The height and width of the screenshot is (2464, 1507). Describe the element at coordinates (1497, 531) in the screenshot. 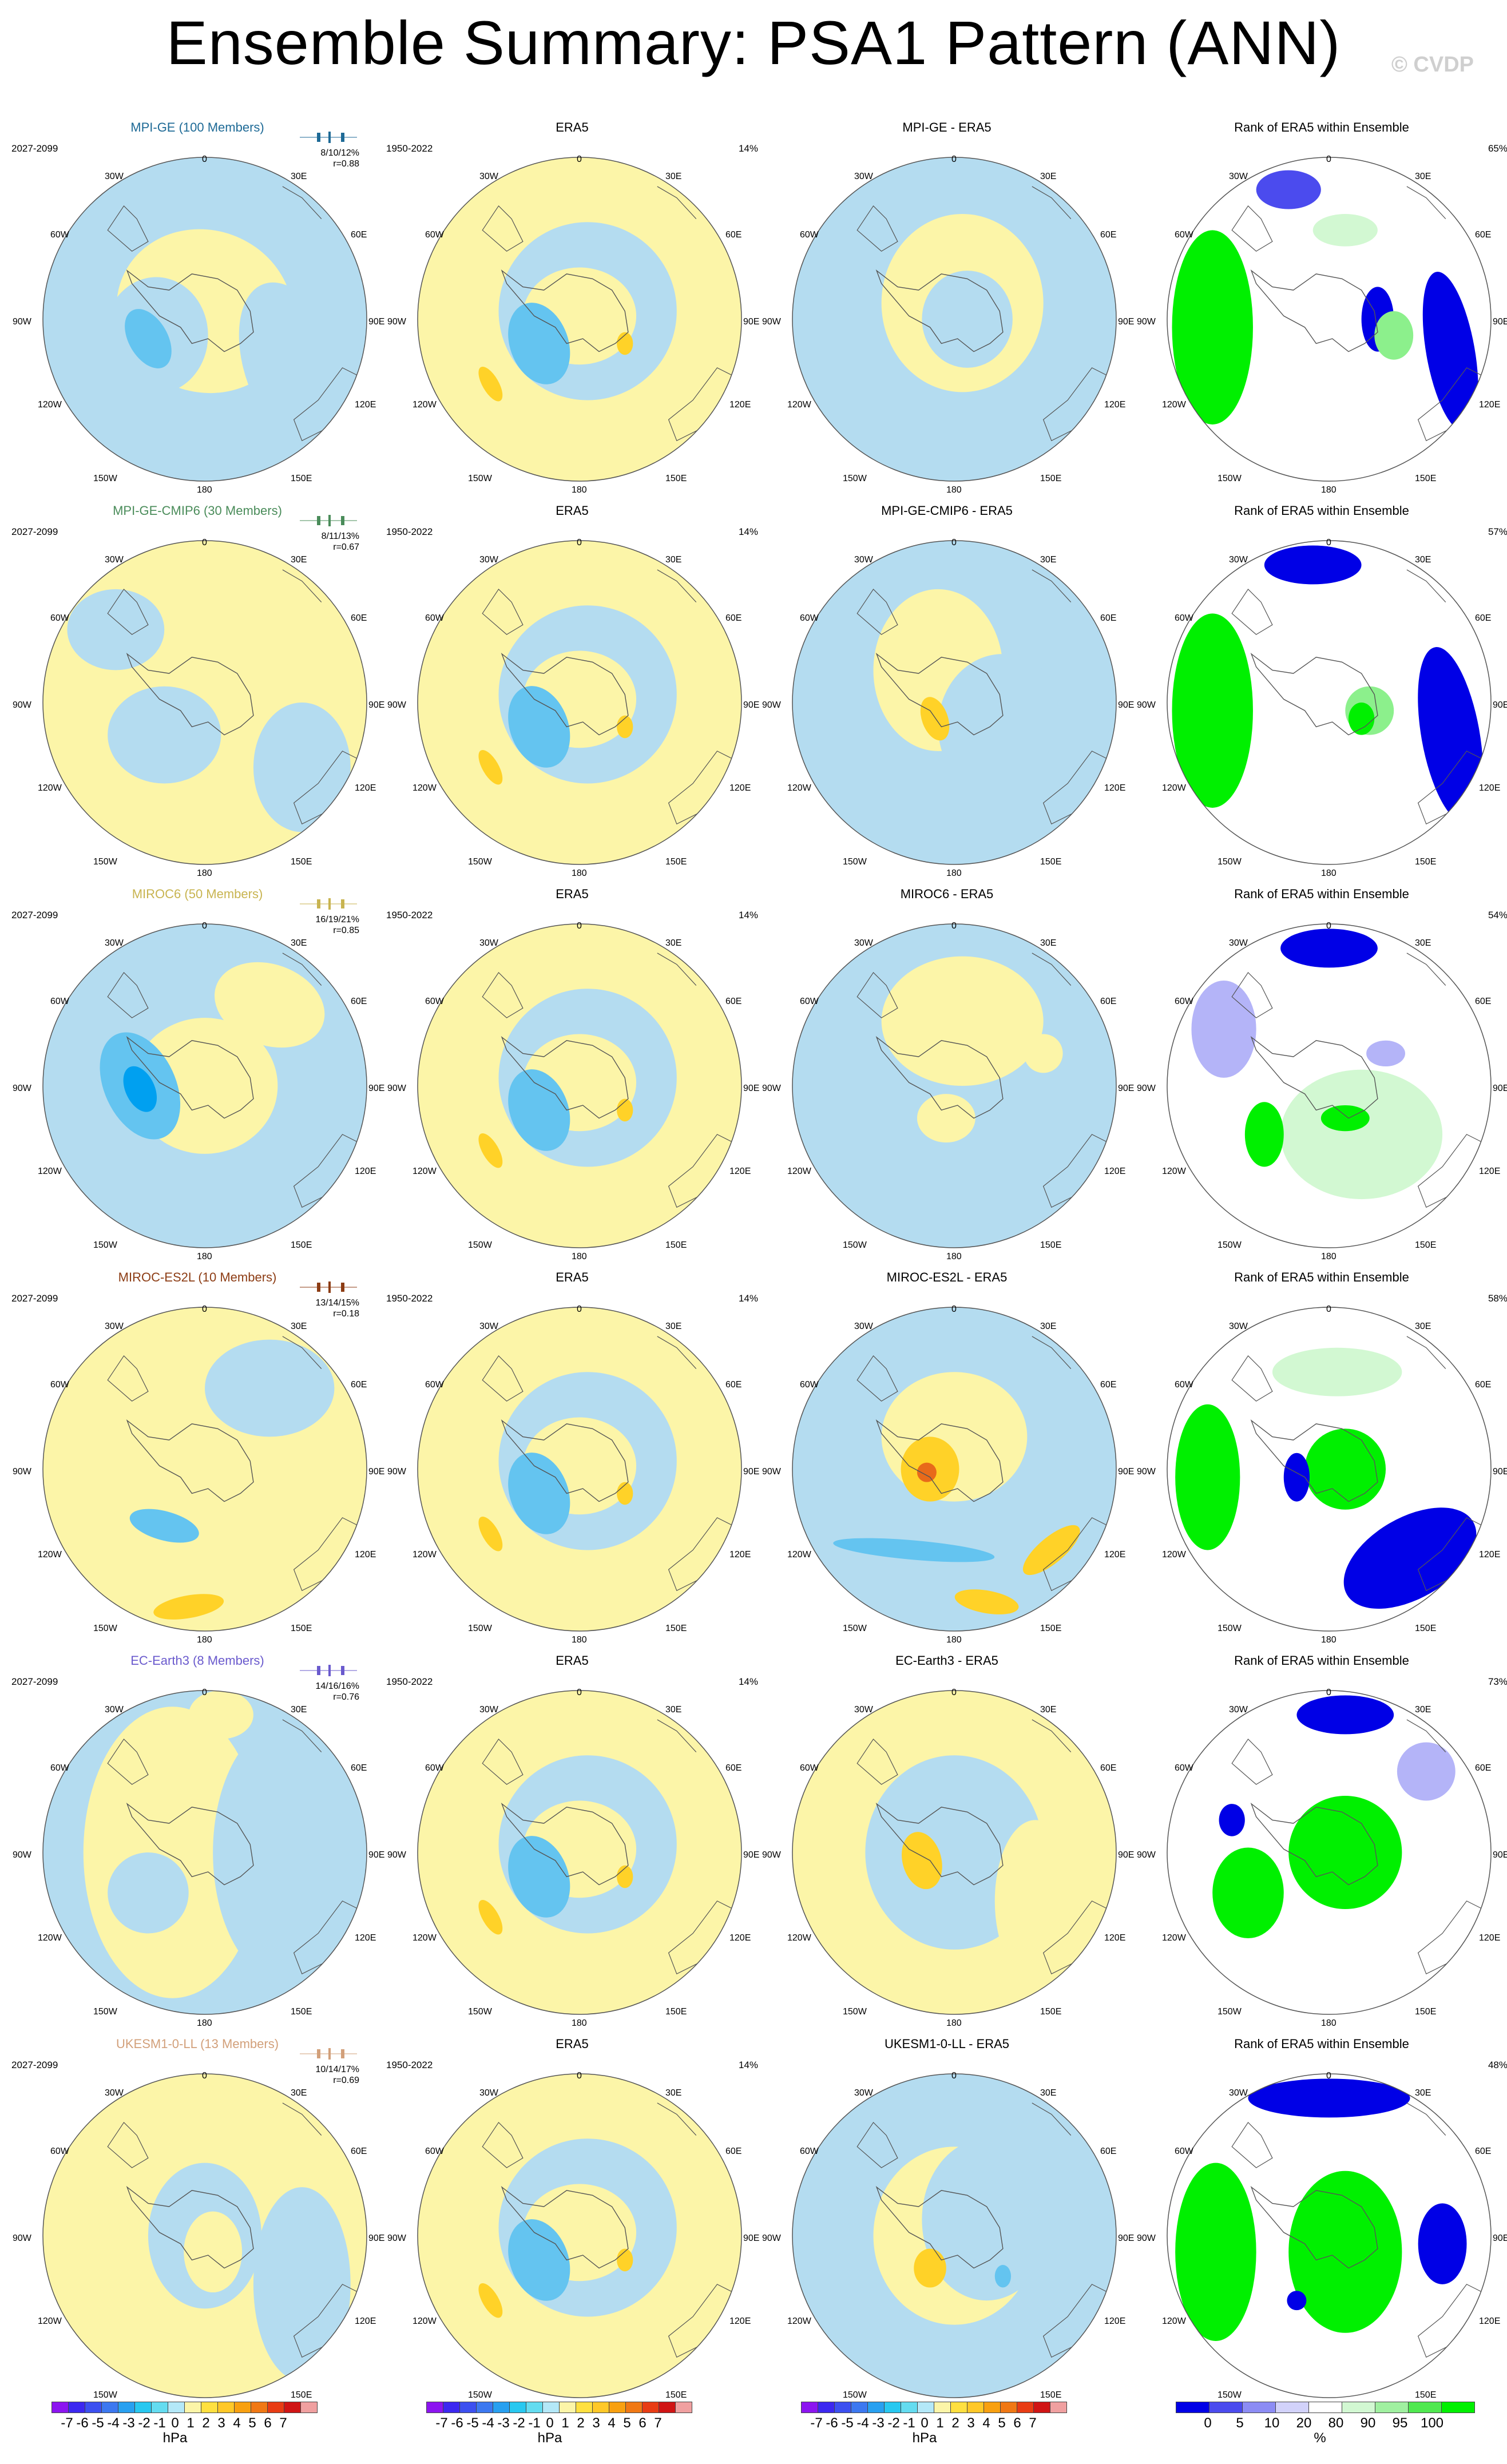

I see `panel-percent: 57%` at that location.